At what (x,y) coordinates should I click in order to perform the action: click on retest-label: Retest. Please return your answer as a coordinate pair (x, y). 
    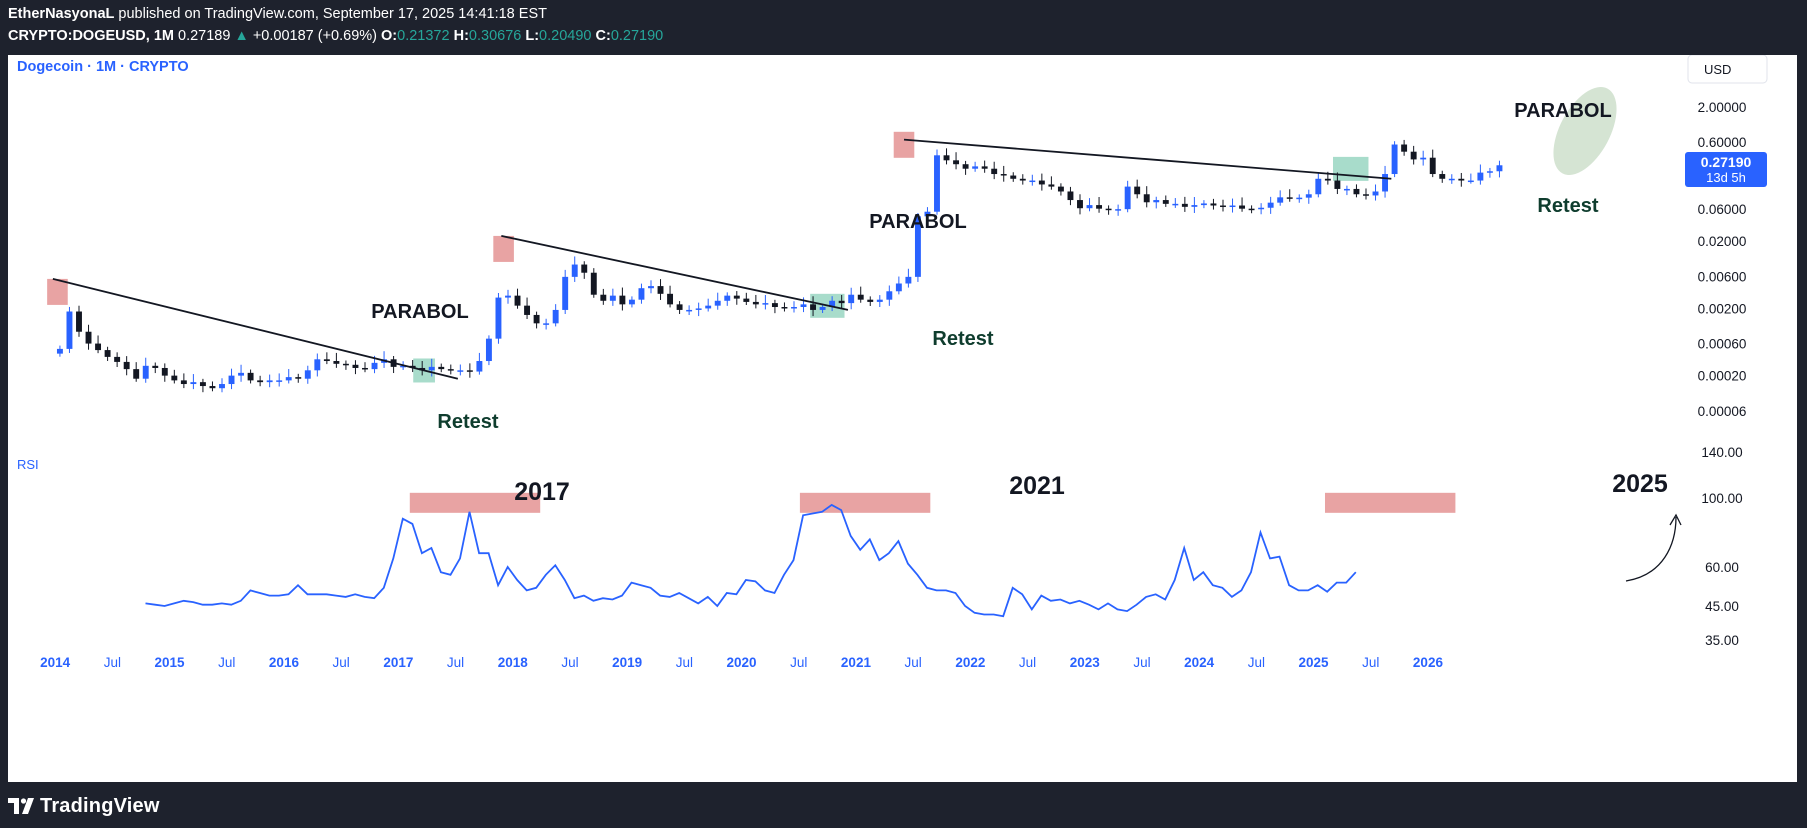
    Looking at the image, I should click on (1567, 206).